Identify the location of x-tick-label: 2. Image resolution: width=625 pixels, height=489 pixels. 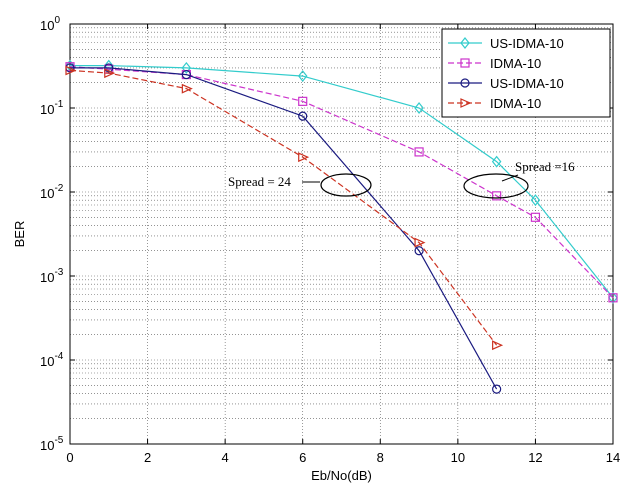
(147, 457).